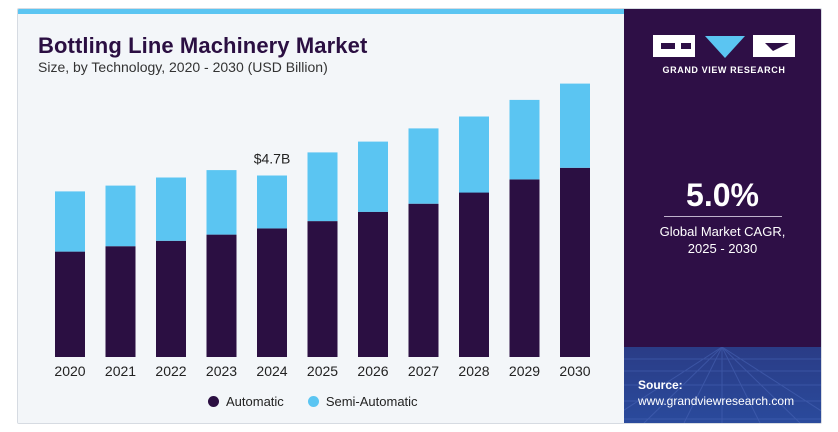 This screenshot has height=432, width=838. I want to click on x-tick-label-2023: 2023, so click(221, 371).